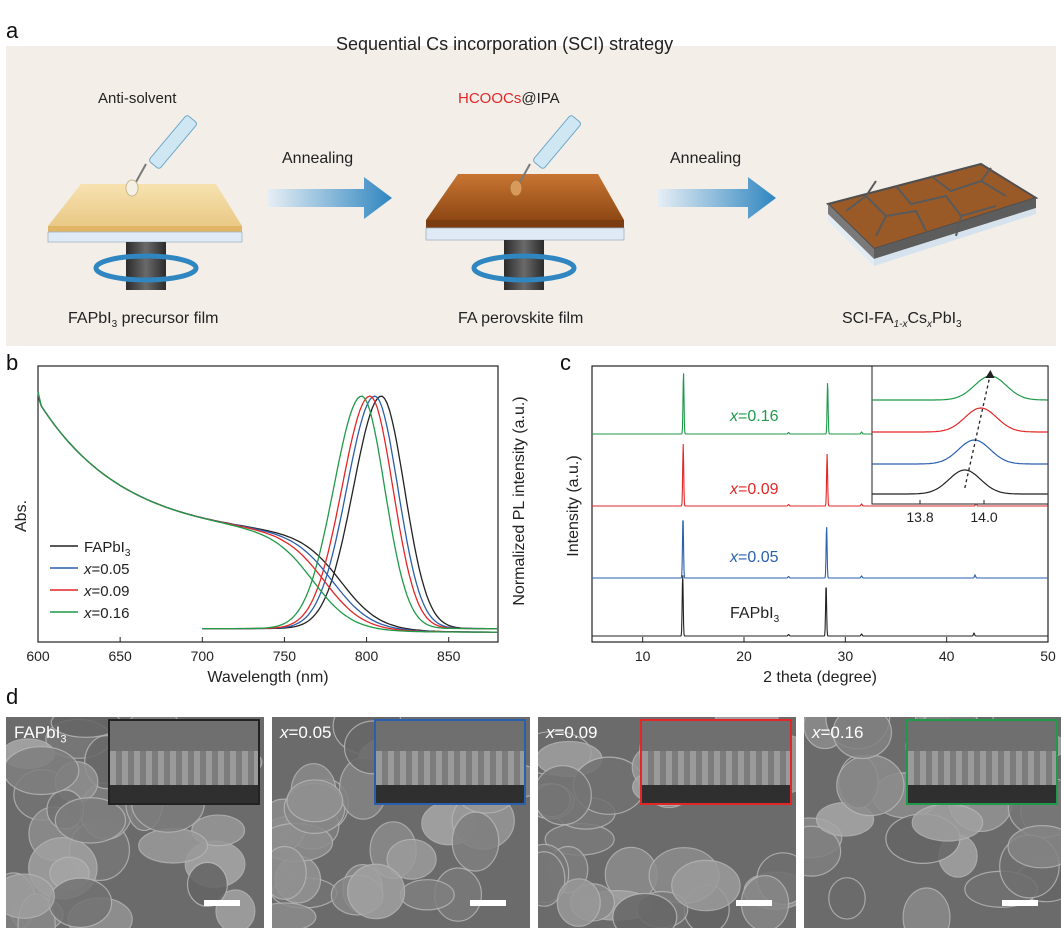  I want to click on sem-image-x016: x=0.16, so click(932, 822).